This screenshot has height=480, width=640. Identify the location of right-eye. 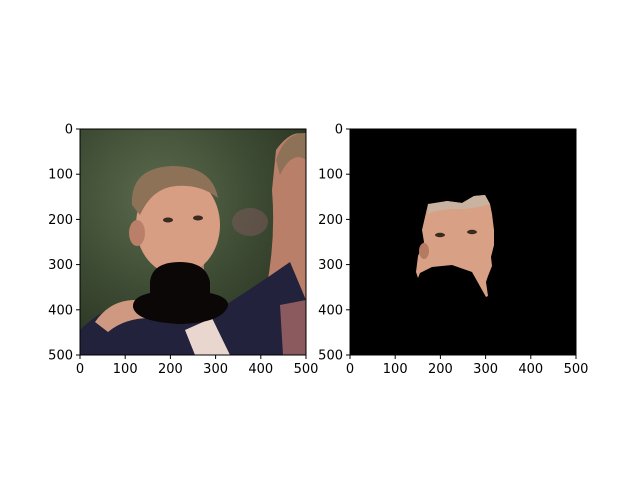
(198, 218).